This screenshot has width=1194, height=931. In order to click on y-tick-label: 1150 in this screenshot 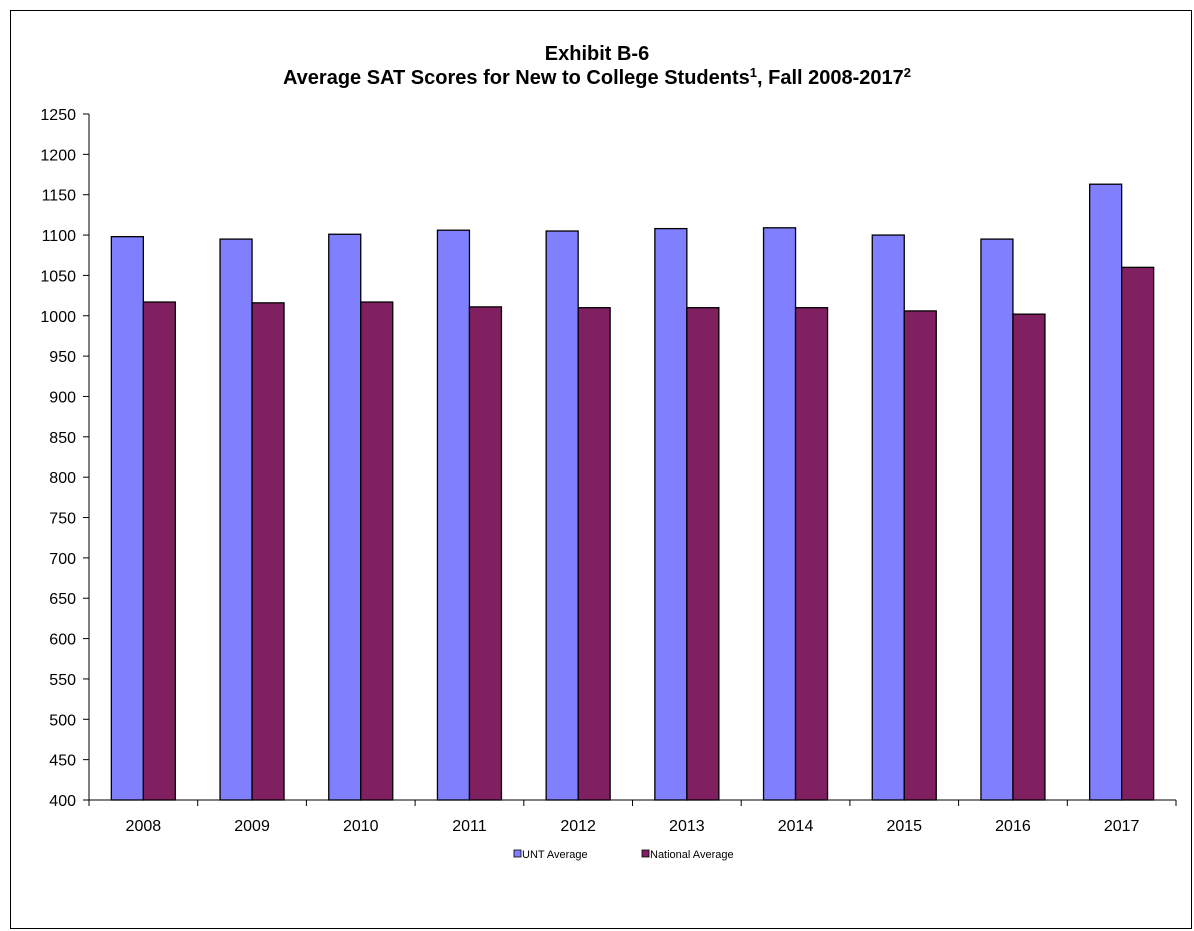, I will do `click(59, 196)`.